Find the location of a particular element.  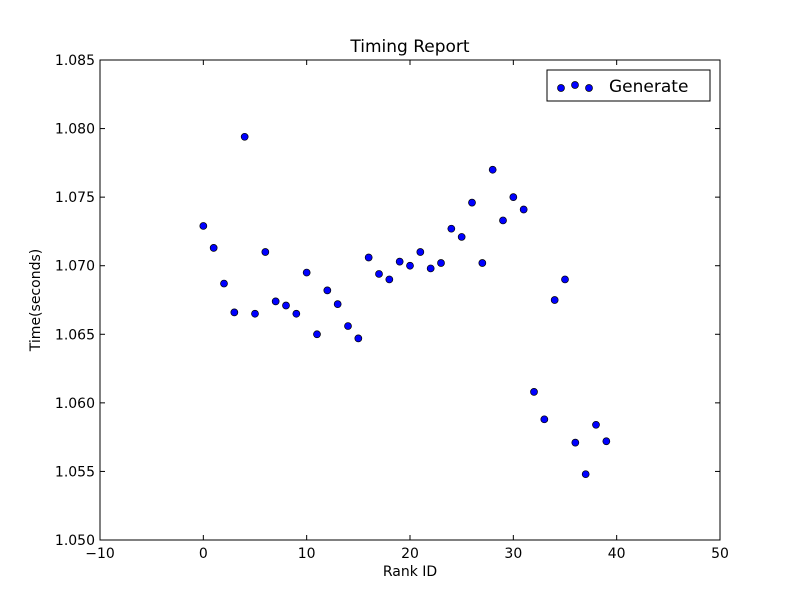

y-tick-label: 1.085 is located at coordinates (75, 61).